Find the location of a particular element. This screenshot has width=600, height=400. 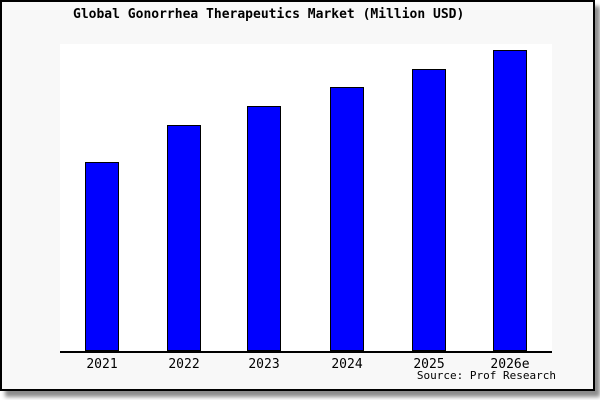

source-attribution: Source: Prof Research is located at coordinates (486, 375).